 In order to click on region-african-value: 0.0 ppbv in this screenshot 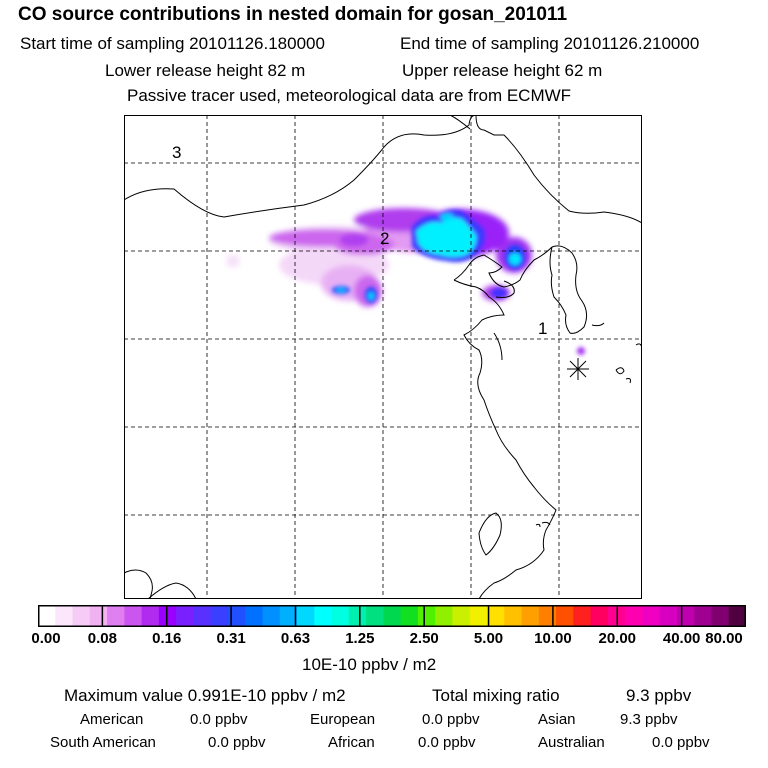, I will do `click(447, 742)`.